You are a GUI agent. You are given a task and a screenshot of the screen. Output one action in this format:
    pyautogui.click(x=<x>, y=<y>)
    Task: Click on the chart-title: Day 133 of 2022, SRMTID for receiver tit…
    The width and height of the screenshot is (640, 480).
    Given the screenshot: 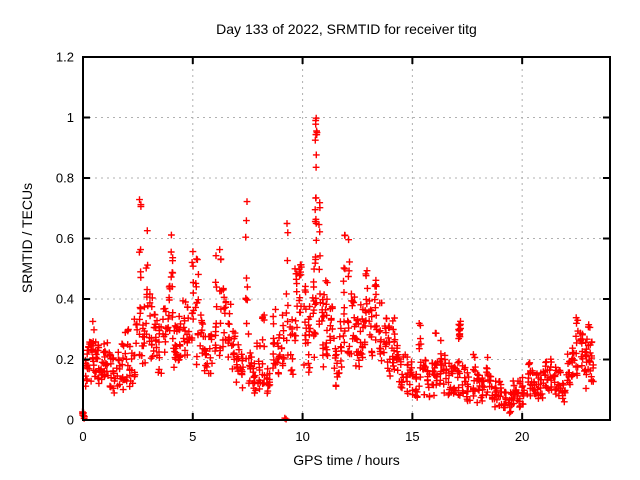 What is the action you would take?
    pyautogui.click(x=346, y=29)
    